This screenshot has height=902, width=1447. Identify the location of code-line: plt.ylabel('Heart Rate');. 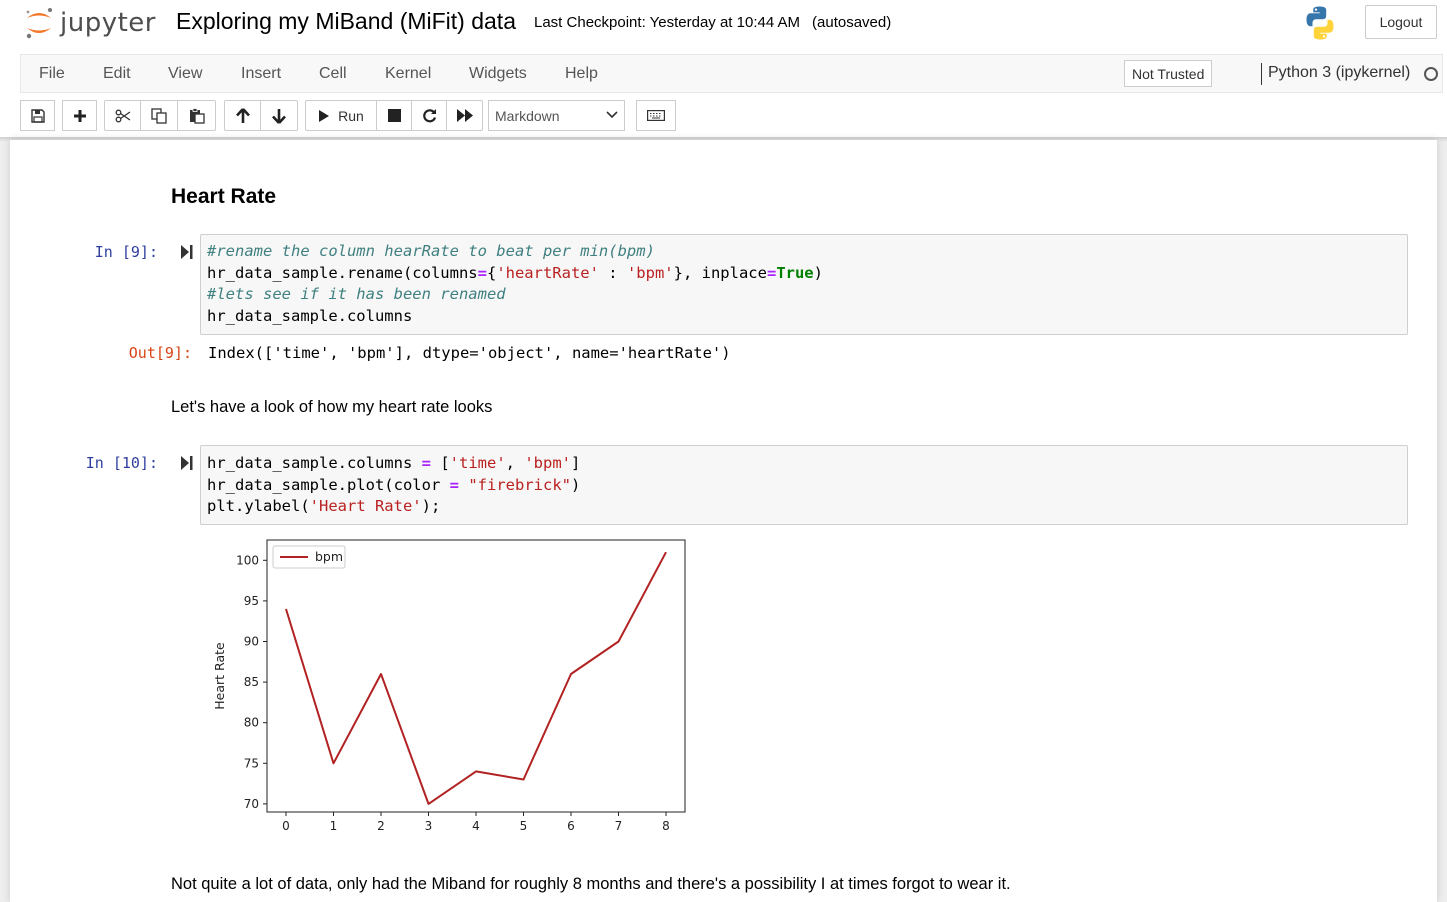
(324, 506).